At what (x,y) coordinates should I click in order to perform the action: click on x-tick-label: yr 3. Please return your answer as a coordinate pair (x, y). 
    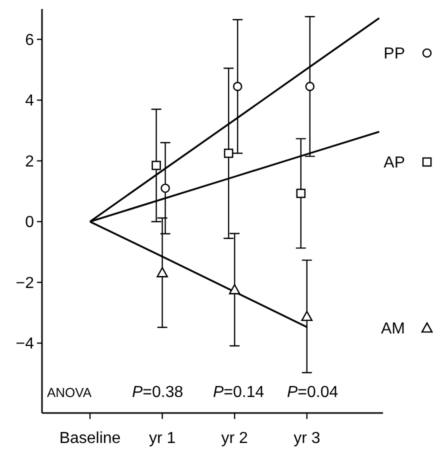
    Looking at the image, I should click on (307, 438).